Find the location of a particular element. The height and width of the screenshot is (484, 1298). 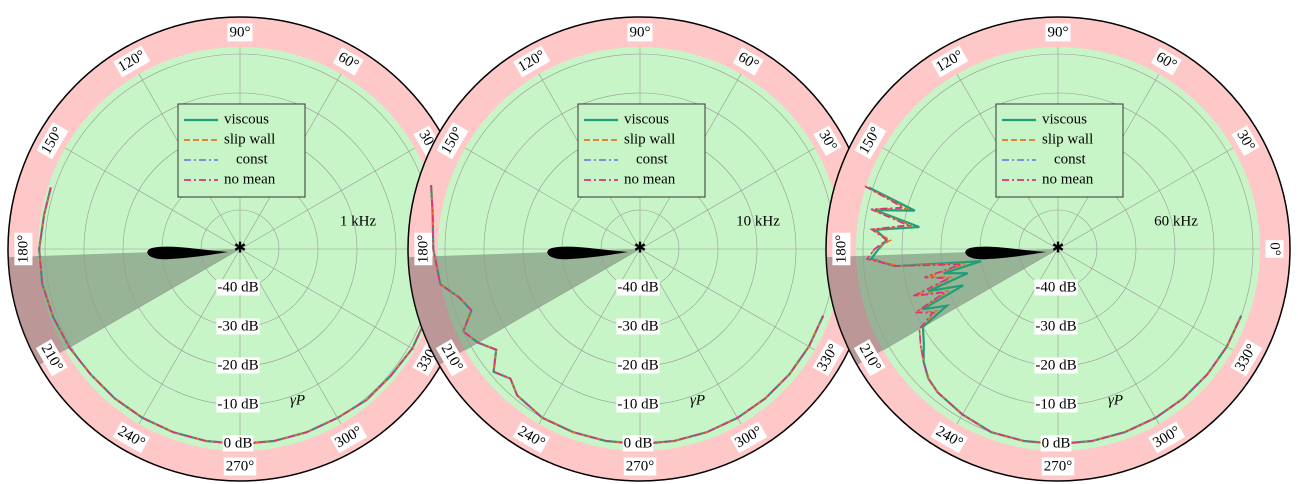

legend-label: viscous is located at coordinates (246, 119).